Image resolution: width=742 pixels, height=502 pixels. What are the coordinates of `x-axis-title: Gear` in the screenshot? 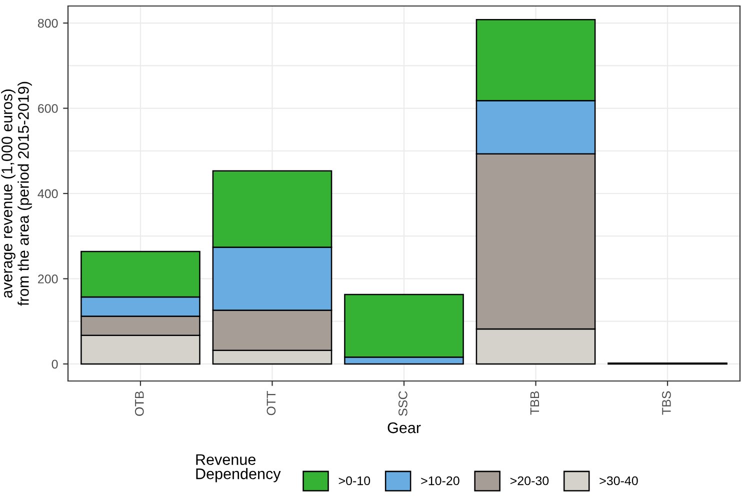 It's located at (404, 428).